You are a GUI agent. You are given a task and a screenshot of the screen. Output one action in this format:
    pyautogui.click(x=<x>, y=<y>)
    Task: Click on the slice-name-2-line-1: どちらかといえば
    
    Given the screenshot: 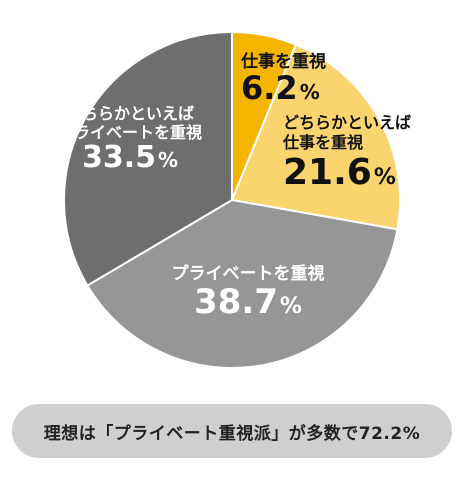 What is the action you would take?
    pyautogui.click(x=347, y=122)
    